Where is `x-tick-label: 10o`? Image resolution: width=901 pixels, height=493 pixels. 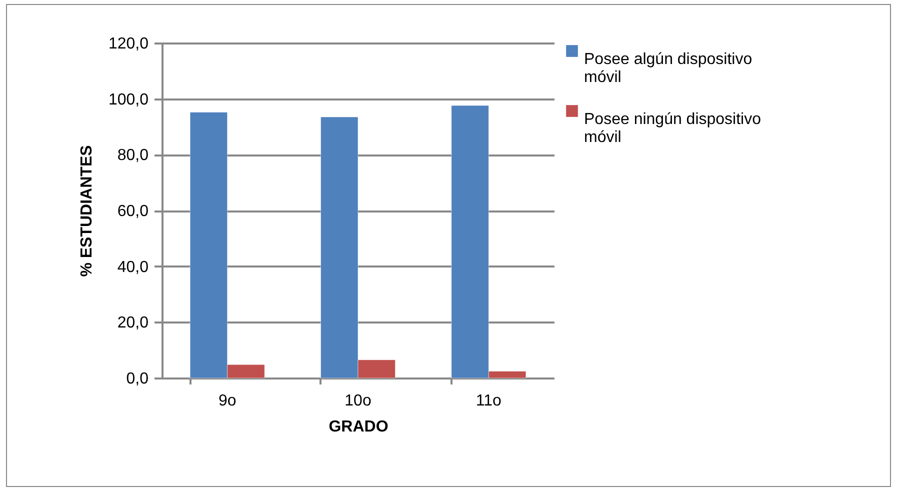
x-tick-label: 10o is located at coordinates (358, 401).